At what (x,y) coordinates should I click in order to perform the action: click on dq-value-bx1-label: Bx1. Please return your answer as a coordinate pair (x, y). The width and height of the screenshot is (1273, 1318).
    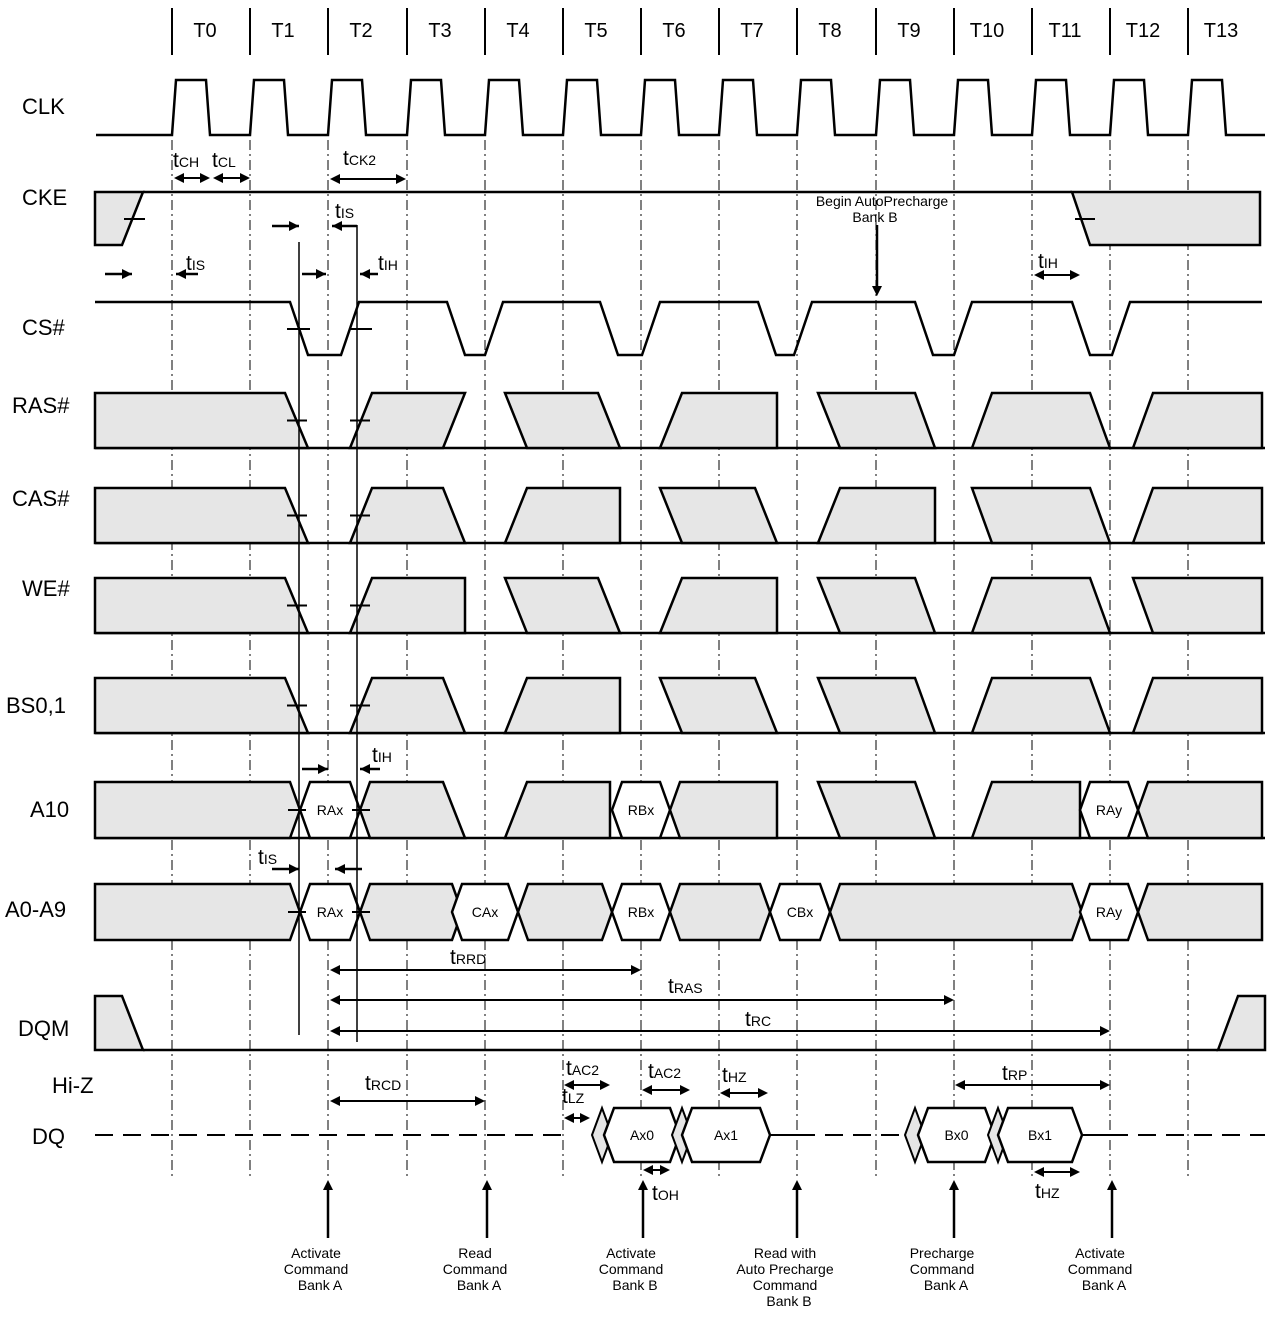
    Looking at the image, I should click on (1040, 1135).